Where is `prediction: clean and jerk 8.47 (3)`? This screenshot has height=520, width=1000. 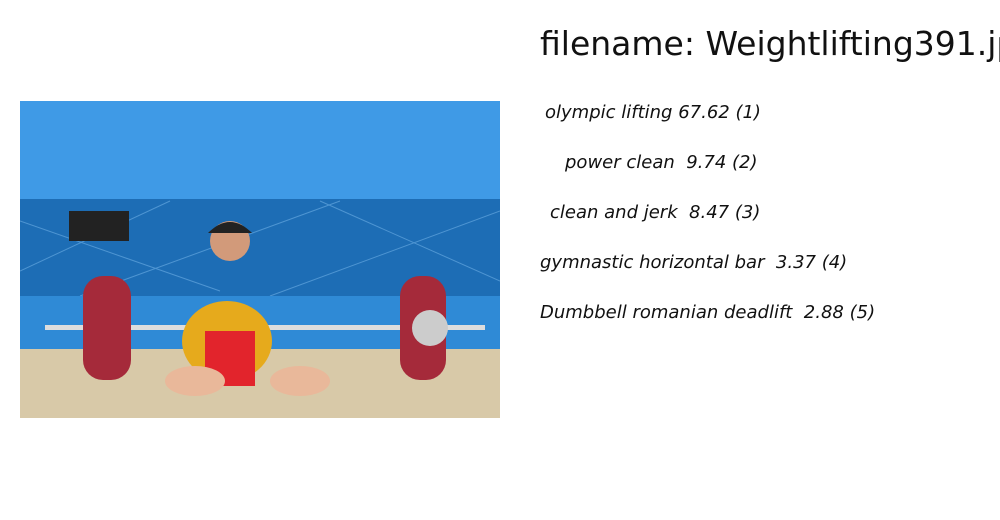
prediction: clean and jerk 8.47 (3) is located at coordinates (655, 212).